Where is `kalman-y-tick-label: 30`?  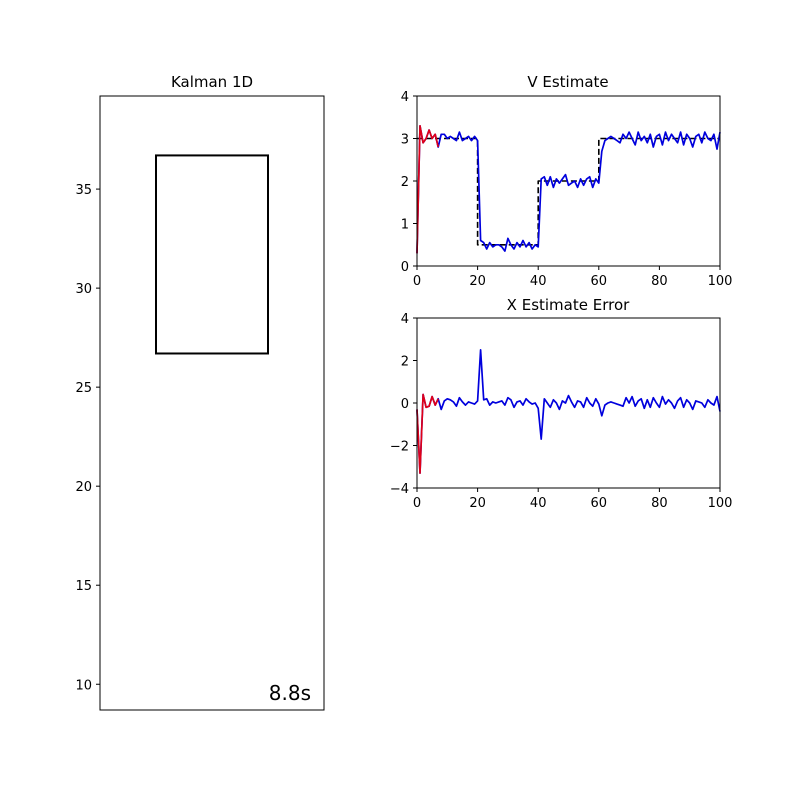 kalman-y-tick-label: 30 is located at coordinates (83, 289).